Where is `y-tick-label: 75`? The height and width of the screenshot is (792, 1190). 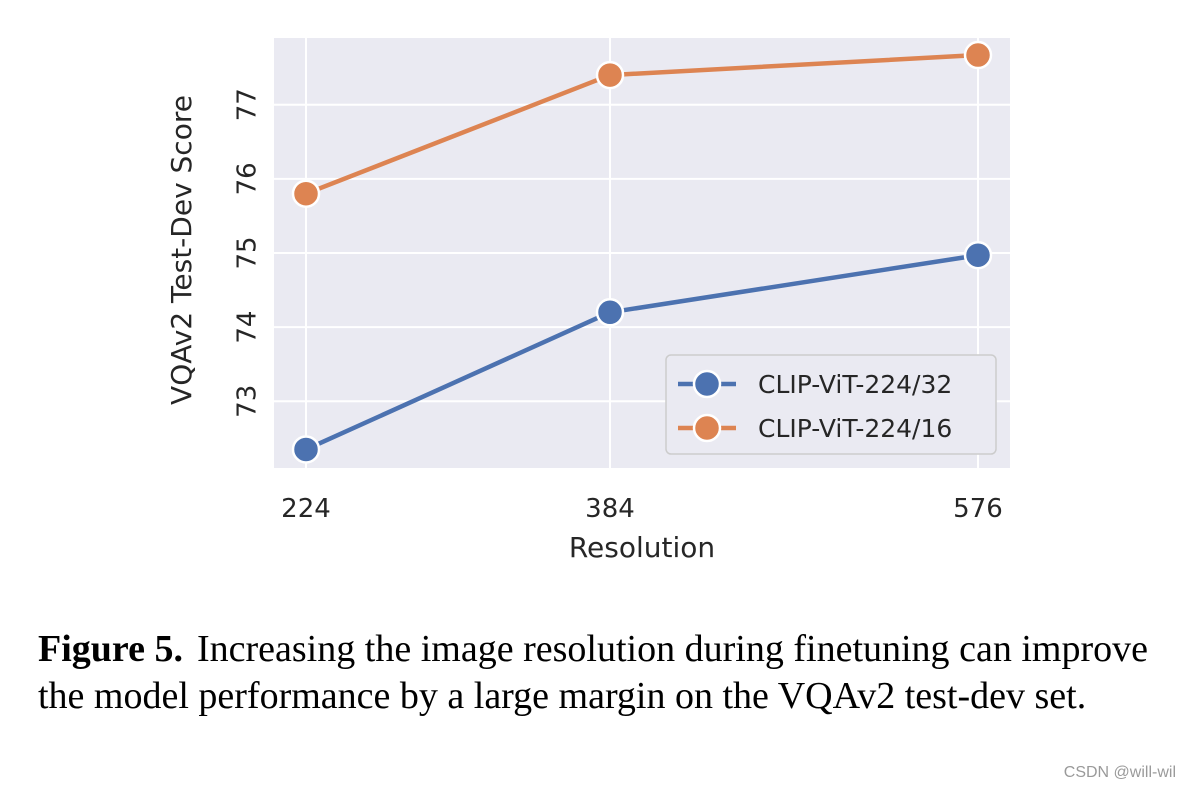 y-tick-label: 75 is located at coordinates (248, 252).